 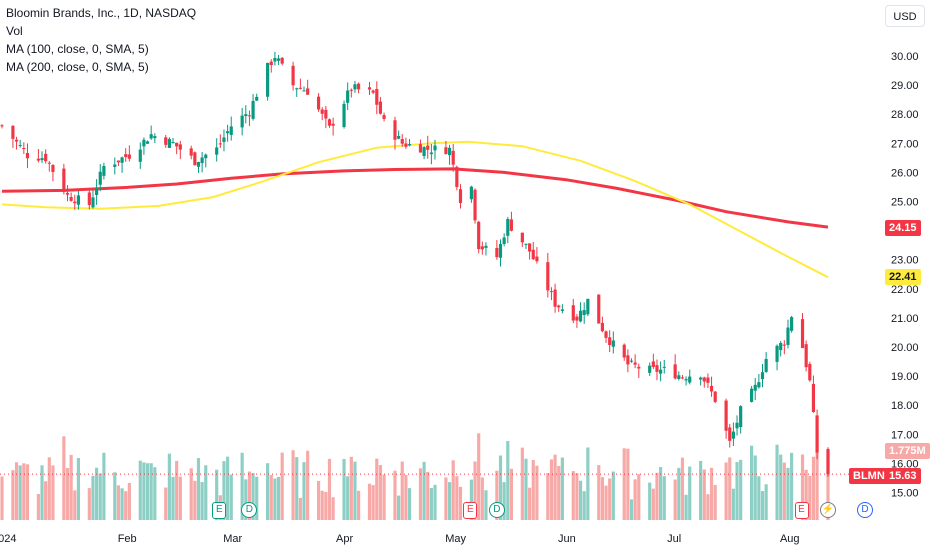 I want to click on price-tick-label: 15.00, so click(x=905, y=494).